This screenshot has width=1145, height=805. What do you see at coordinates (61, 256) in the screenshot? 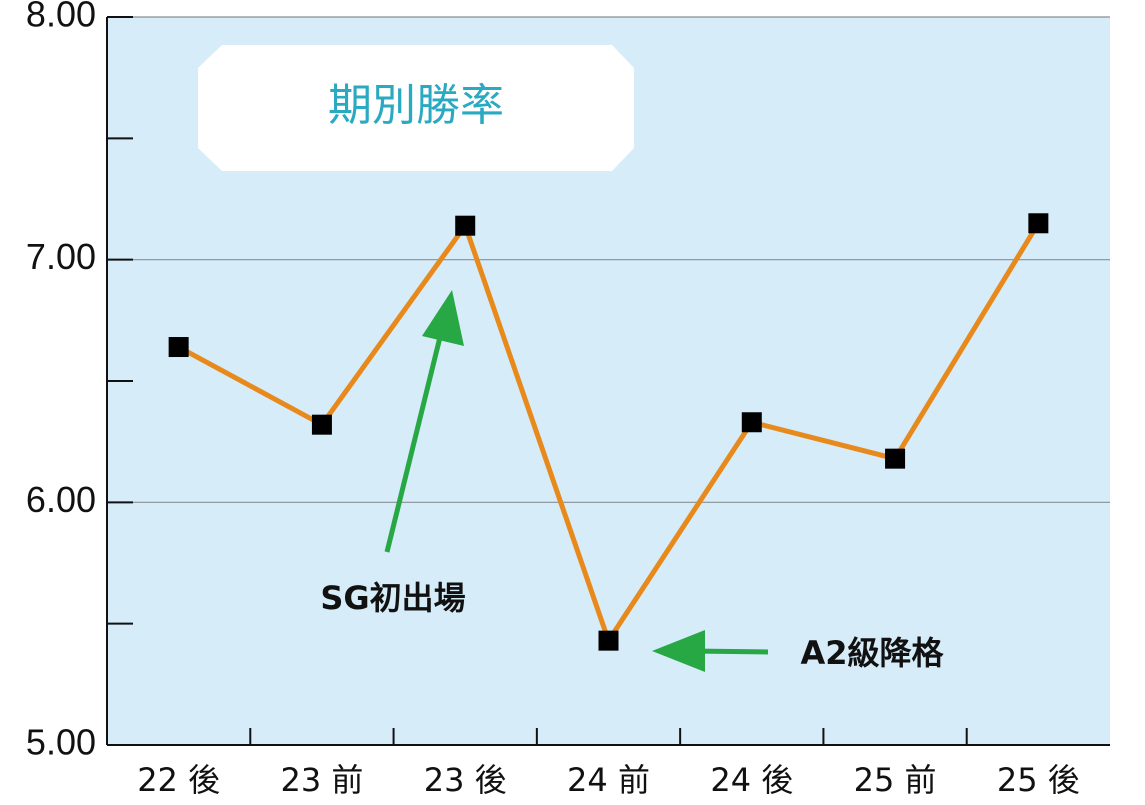
I see `y-tick-label: 7.00` at bounding box center [61, 256].